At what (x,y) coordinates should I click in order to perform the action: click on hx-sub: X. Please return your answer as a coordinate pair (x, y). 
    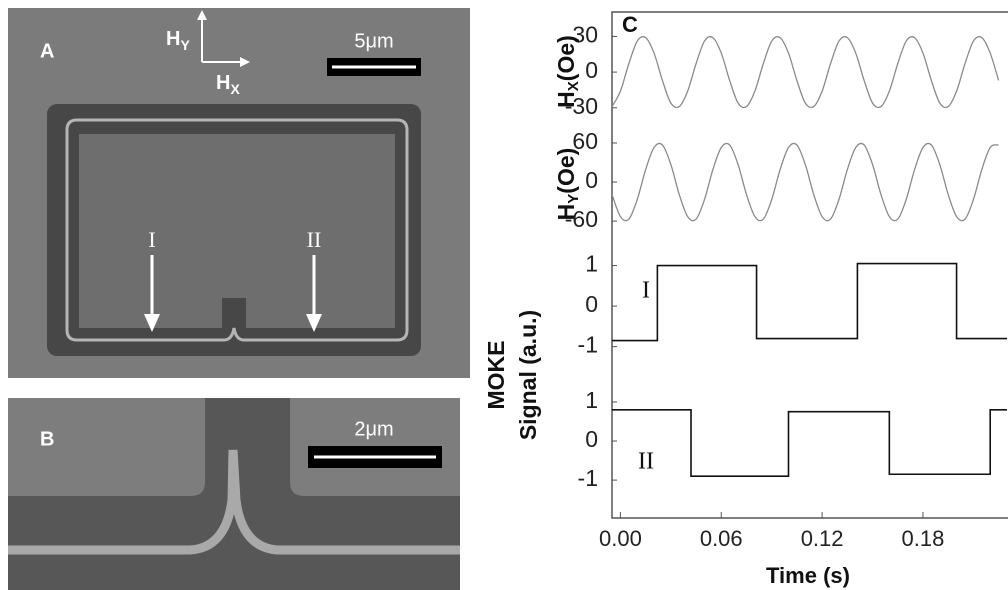
    Looking at the image, I should click on (235, 89).